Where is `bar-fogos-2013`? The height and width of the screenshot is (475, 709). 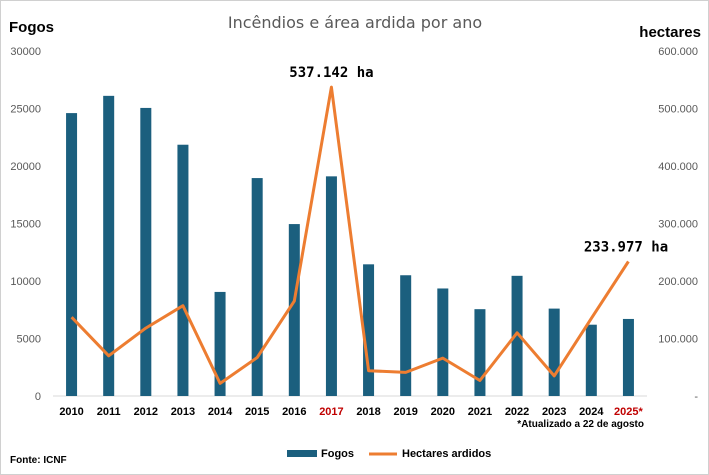 bar-fogos-2013 is located at coordinates (183, 270).